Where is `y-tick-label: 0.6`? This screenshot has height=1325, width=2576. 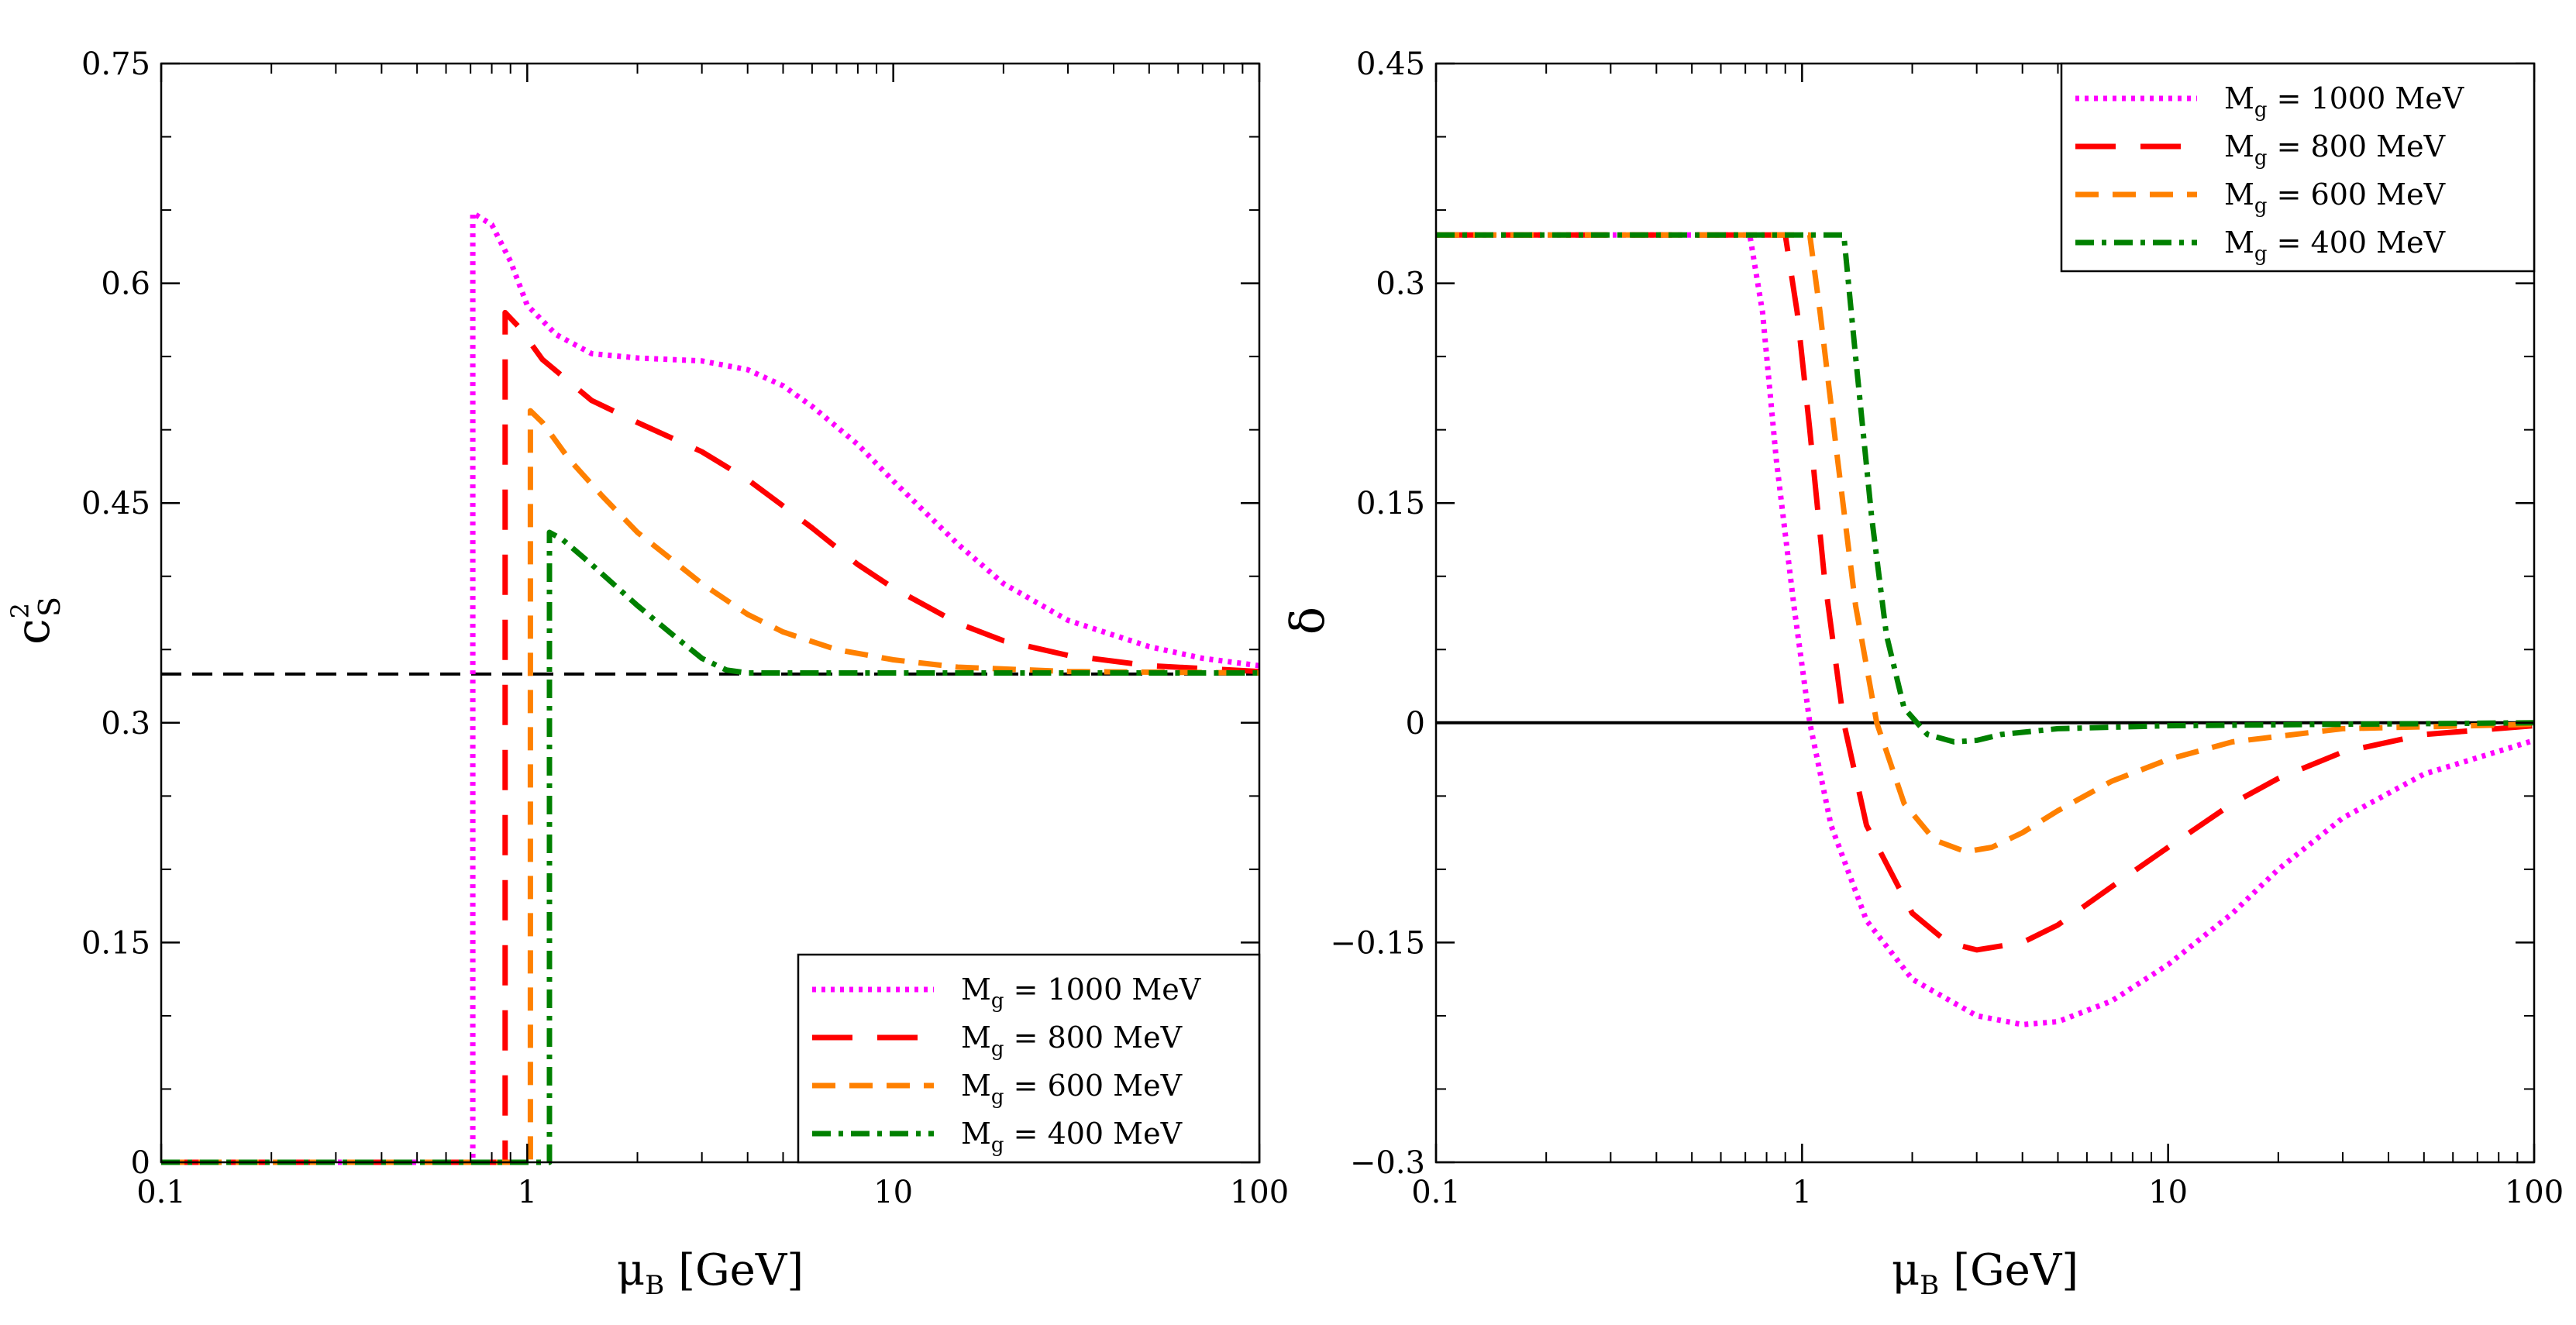
y-tick-label: 0.6 is located at coordinates (125, 284).